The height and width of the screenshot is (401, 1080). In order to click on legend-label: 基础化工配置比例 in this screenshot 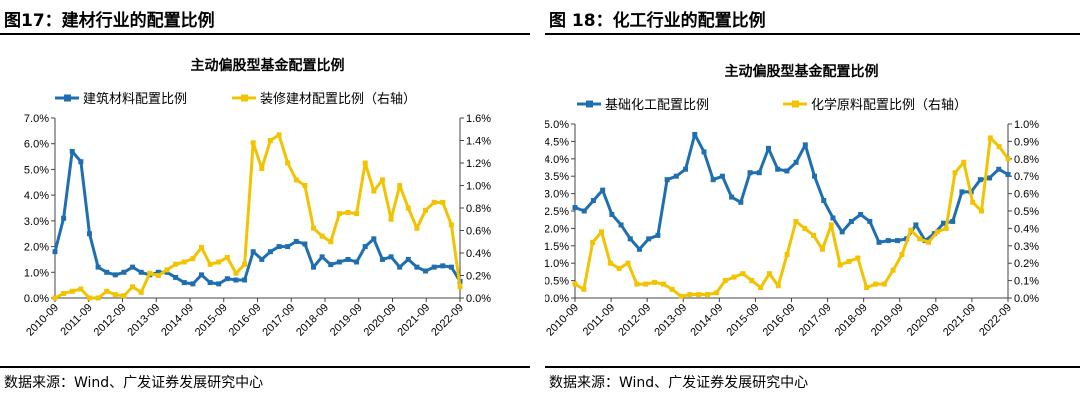, I will do `click(657, 104)`.